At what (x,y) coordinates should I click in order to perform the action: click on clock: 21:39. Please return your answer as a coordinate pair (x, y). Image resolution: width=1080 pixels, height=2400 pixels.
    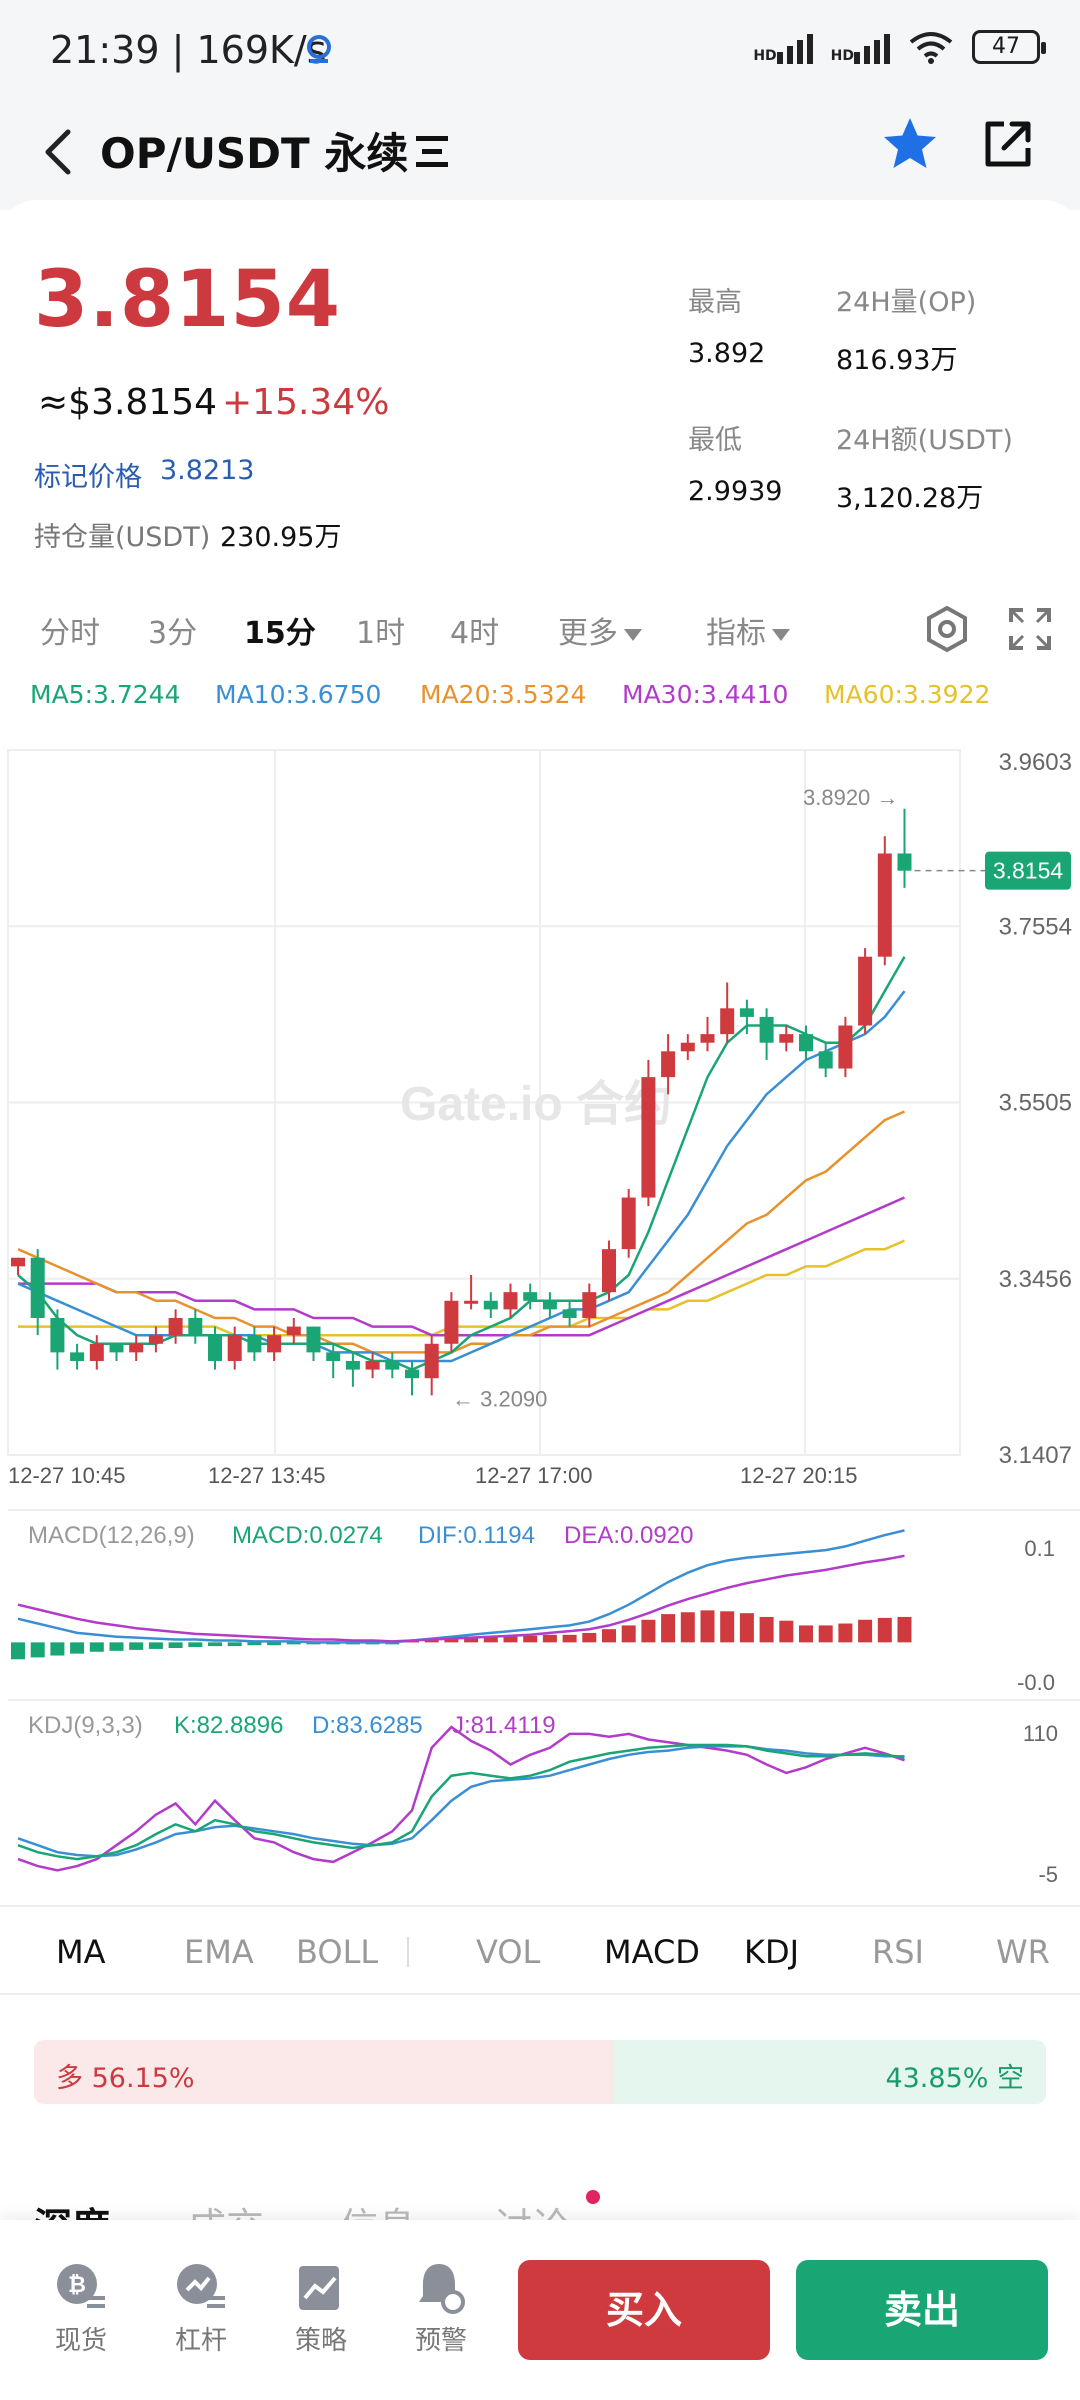
    Looking at the image, I should click on (105, 50).